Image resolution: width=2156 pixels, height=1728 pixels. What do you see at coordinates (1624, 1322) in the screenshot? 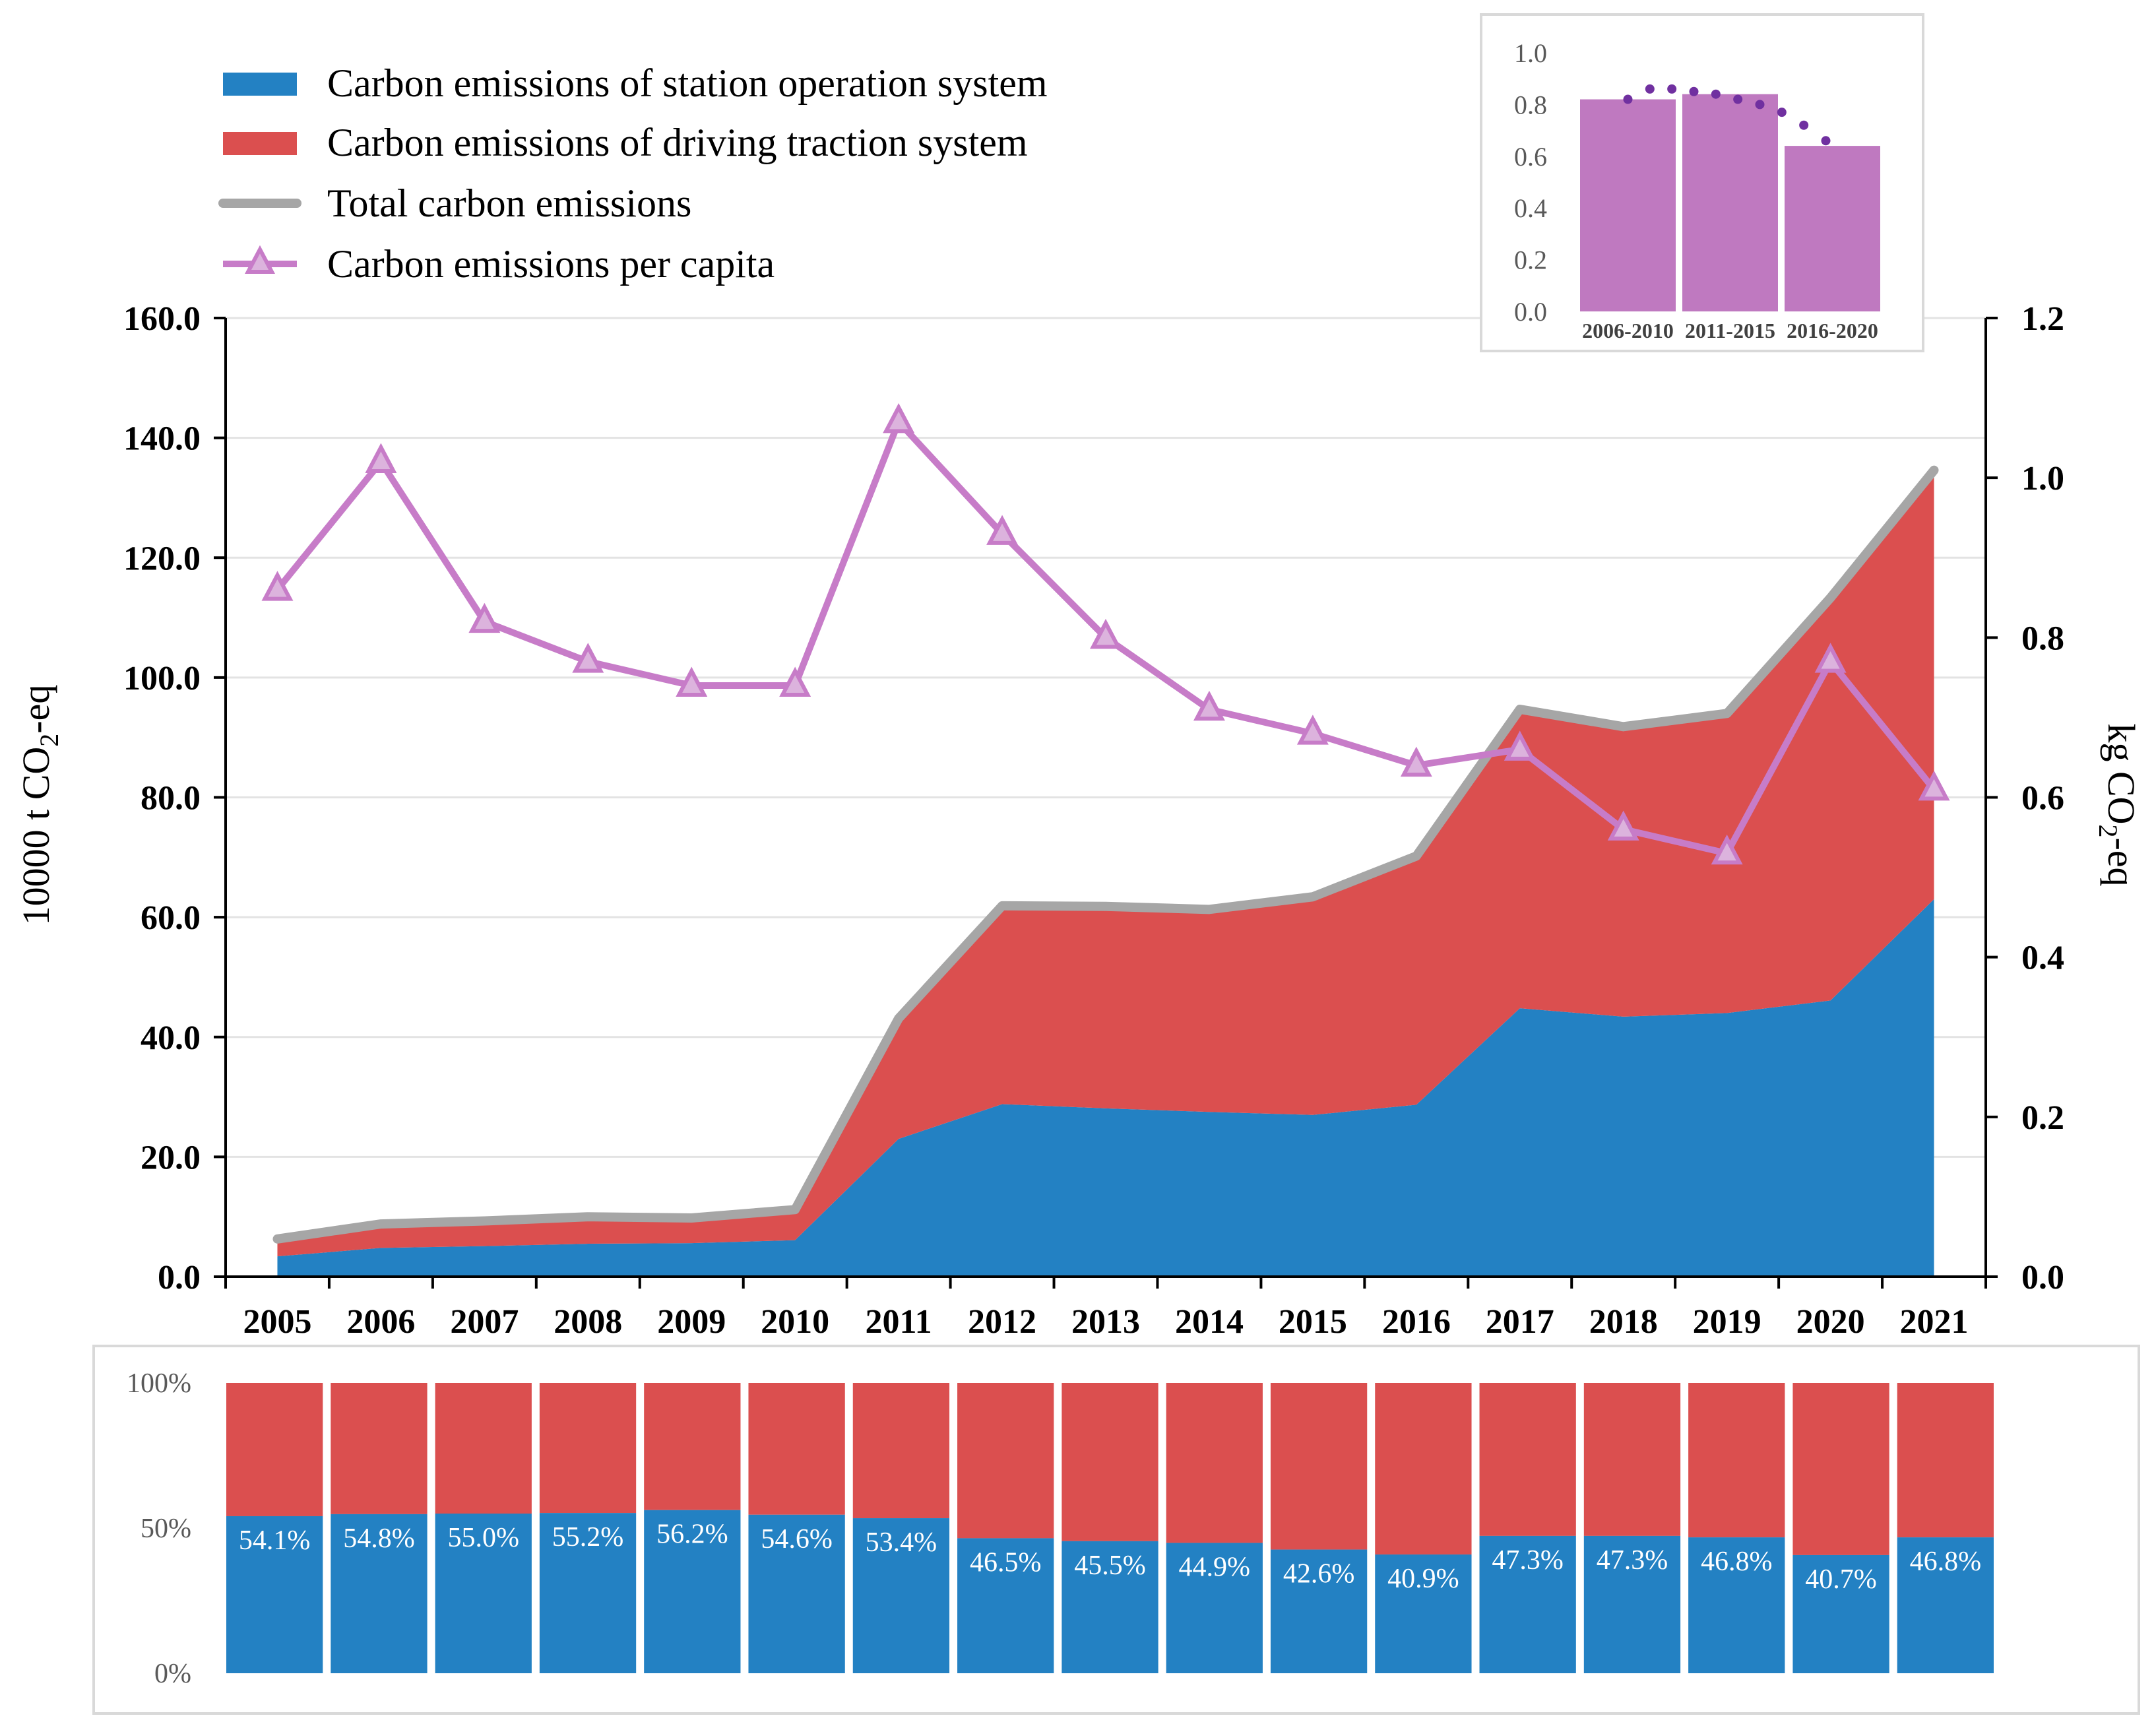
I see `x-tick-label: 2018` at bounding box center [1624, 1322].